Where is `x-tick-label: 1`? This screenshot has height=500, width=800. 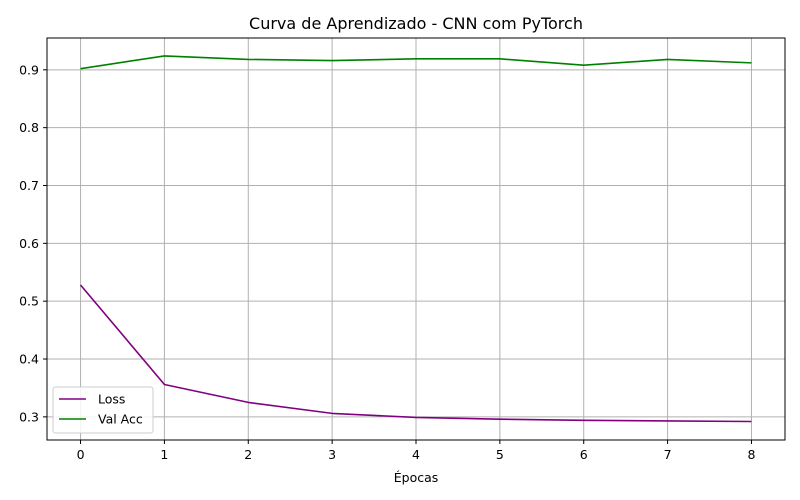 x-tick-label: 1 is located at coordinates (164, 454).